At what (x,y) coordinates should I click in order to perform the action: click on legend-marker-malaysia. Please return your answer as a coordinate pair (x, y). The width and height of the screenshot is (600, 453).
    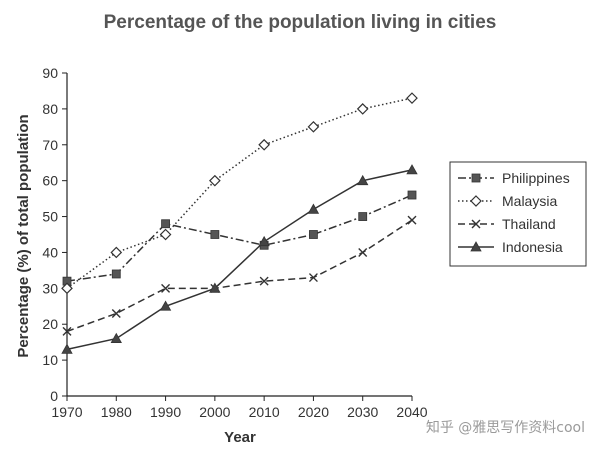
    Looking at the image, I should click on (476, 201).